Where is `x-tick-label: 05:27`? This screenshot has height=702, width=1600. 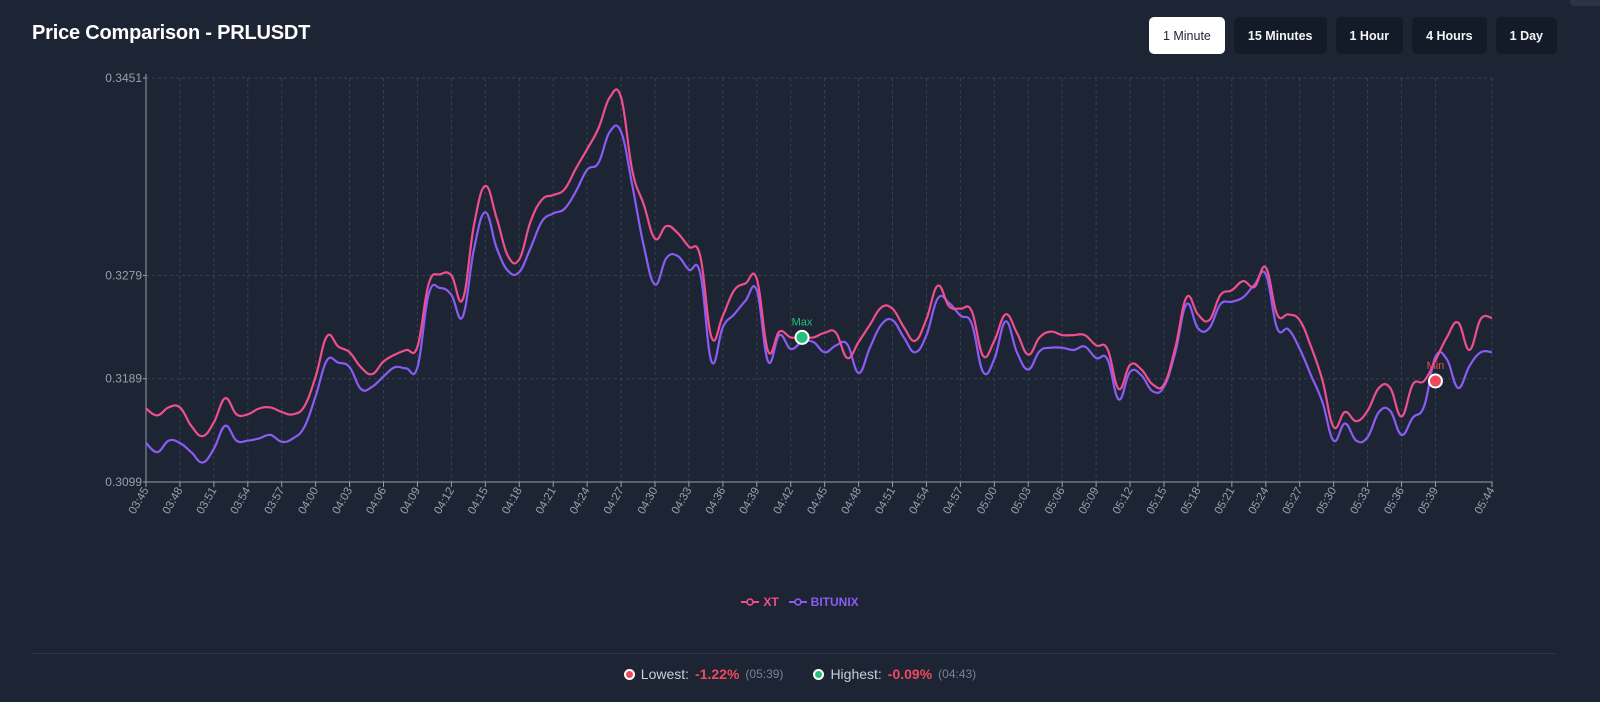
x-tick-label: 05:27 is located at coordinates (1293, 501).